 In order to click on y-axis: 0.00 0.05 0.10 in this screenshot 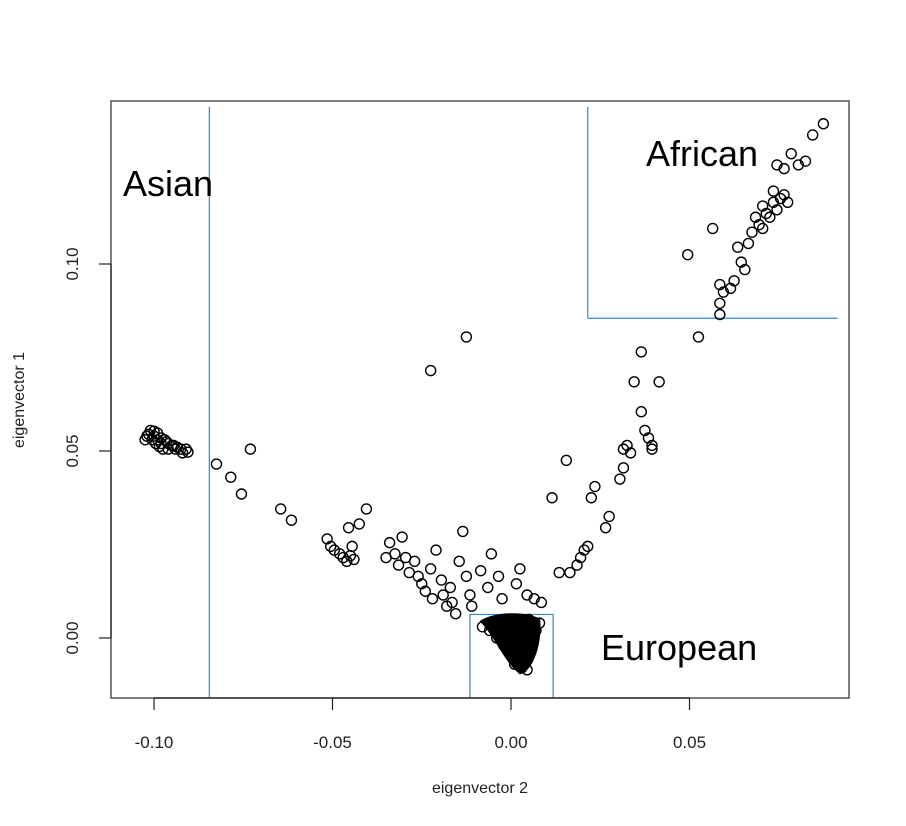, I will do `click(87, 451)`.